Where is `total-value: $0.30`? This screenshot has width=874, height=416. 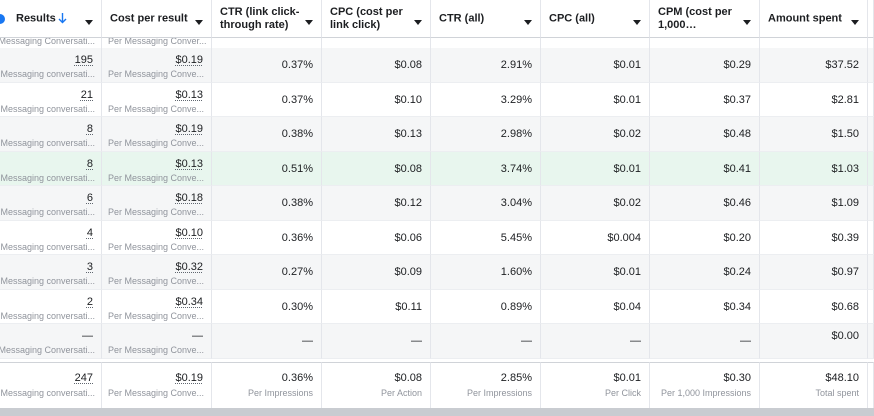
total-value: $0.30 is located at coordinates (737, 377).